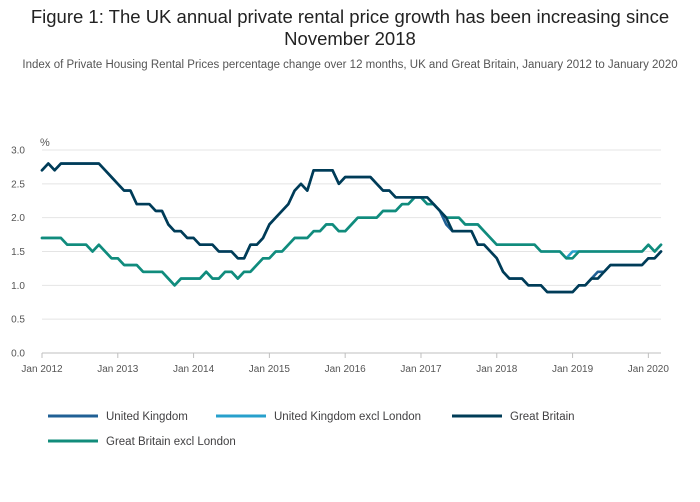 The image size is (700, 502). I want to click on x-tick-label: Jan 2017, so click(421, 369).